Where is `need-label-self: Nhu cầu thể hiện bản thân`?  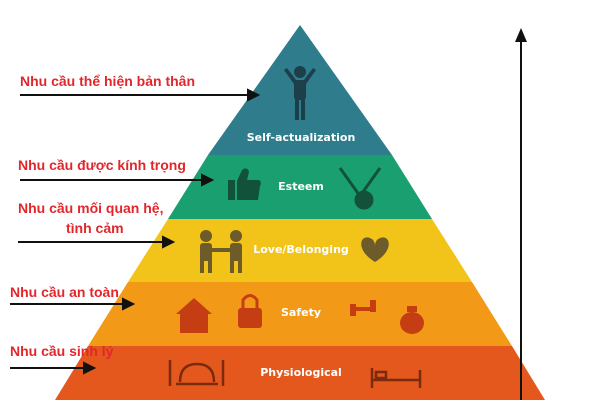
need-label-self: Nhu cầu thể hiện bản thân is located at coordinates (108, 81).